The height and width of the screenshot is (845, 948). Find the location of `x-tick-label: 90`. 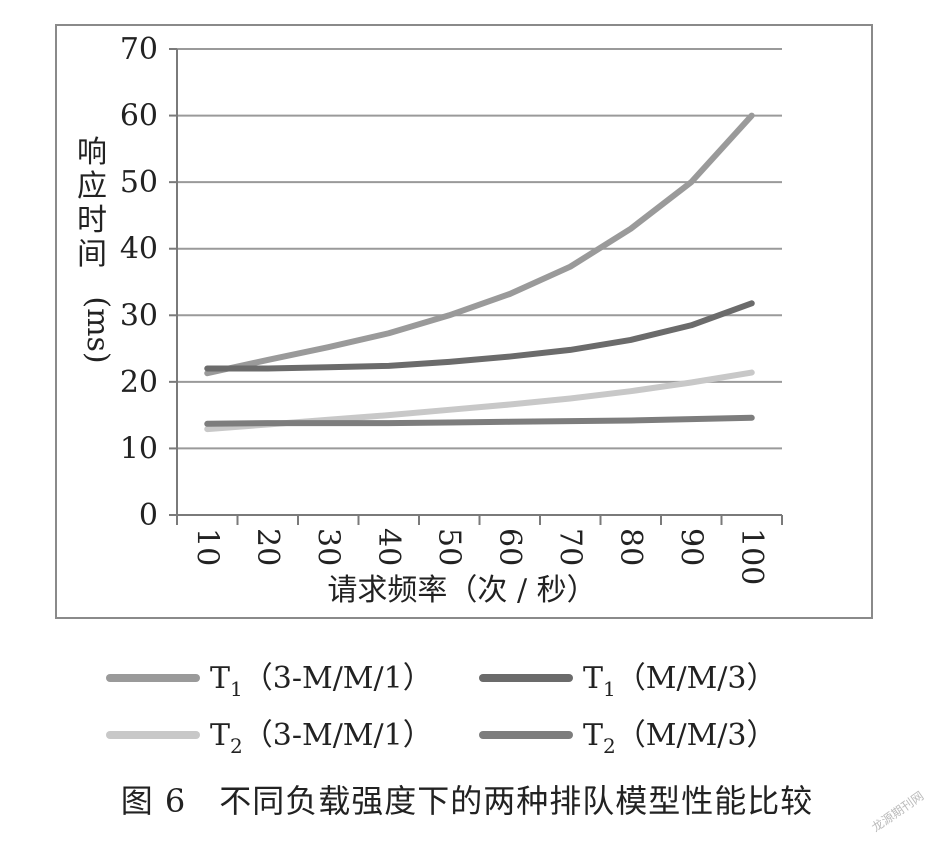

x-tick-label: 90 is located at coordinates (690, 547).